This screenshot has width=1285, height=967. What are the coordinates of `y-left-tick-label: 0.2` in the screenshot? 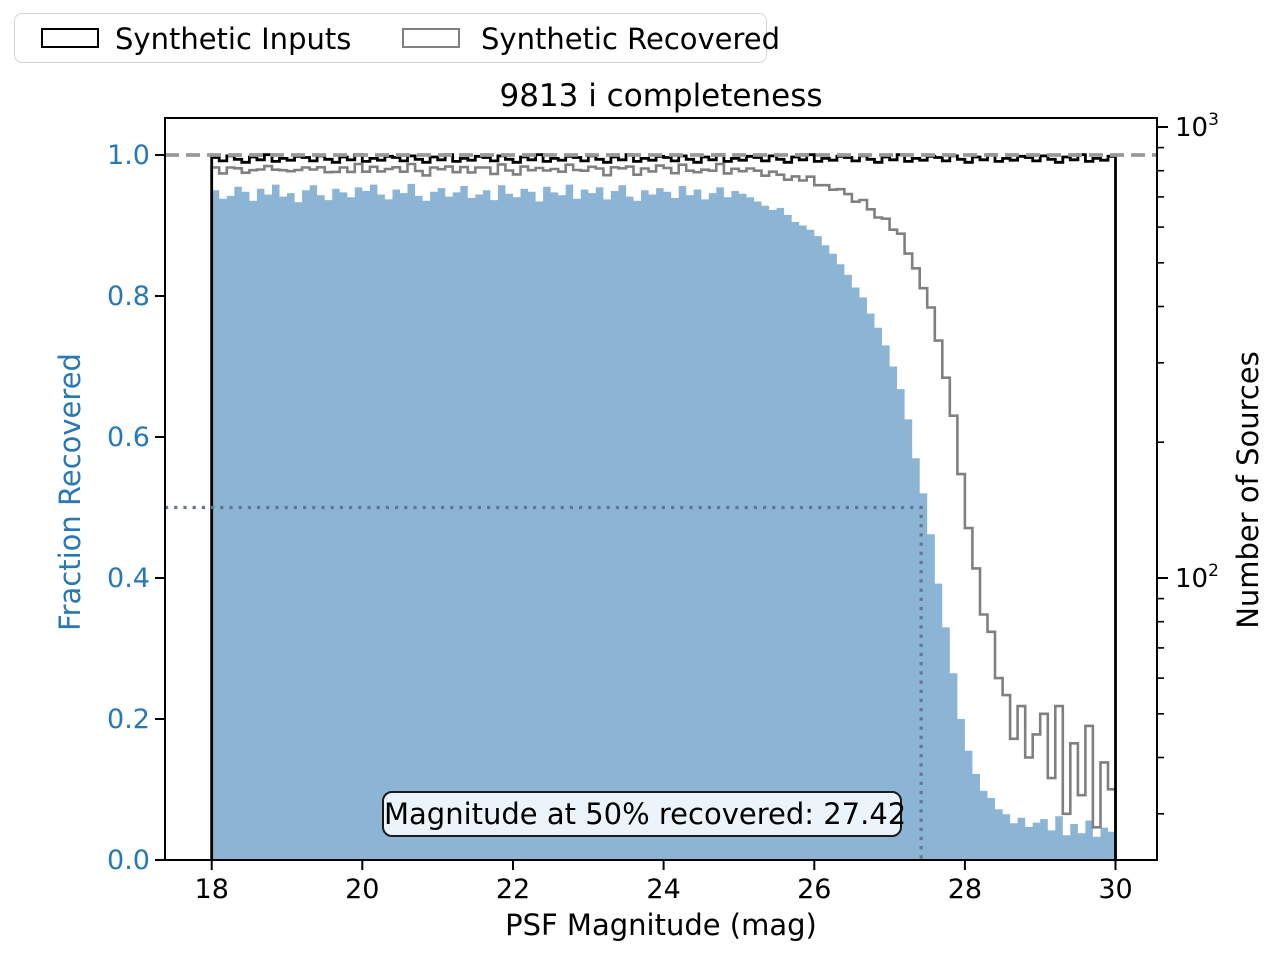 It's located at (128, 719).